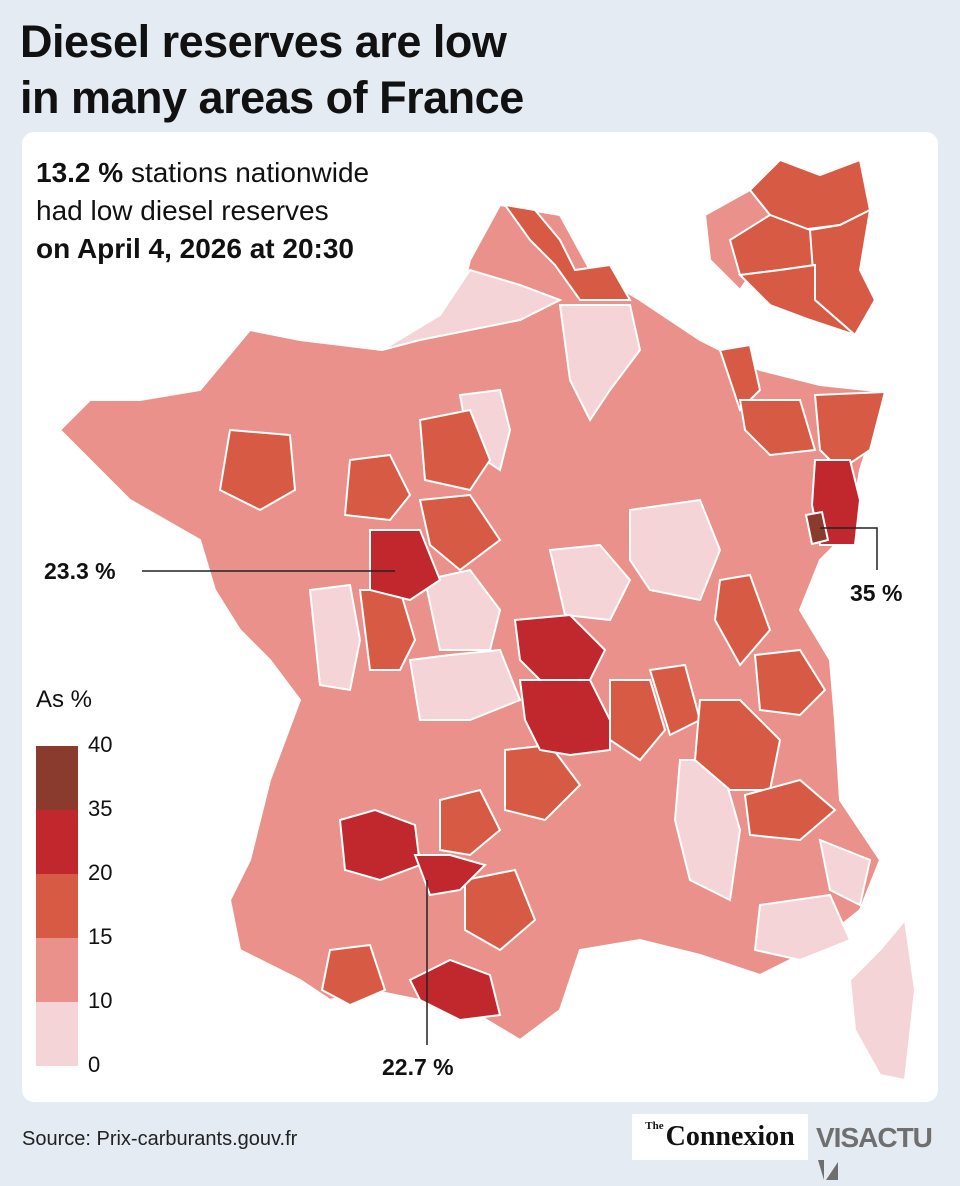 This screenshot has height=1186, width=960. I want to click on region-deux-sevres, so click(335, 637).